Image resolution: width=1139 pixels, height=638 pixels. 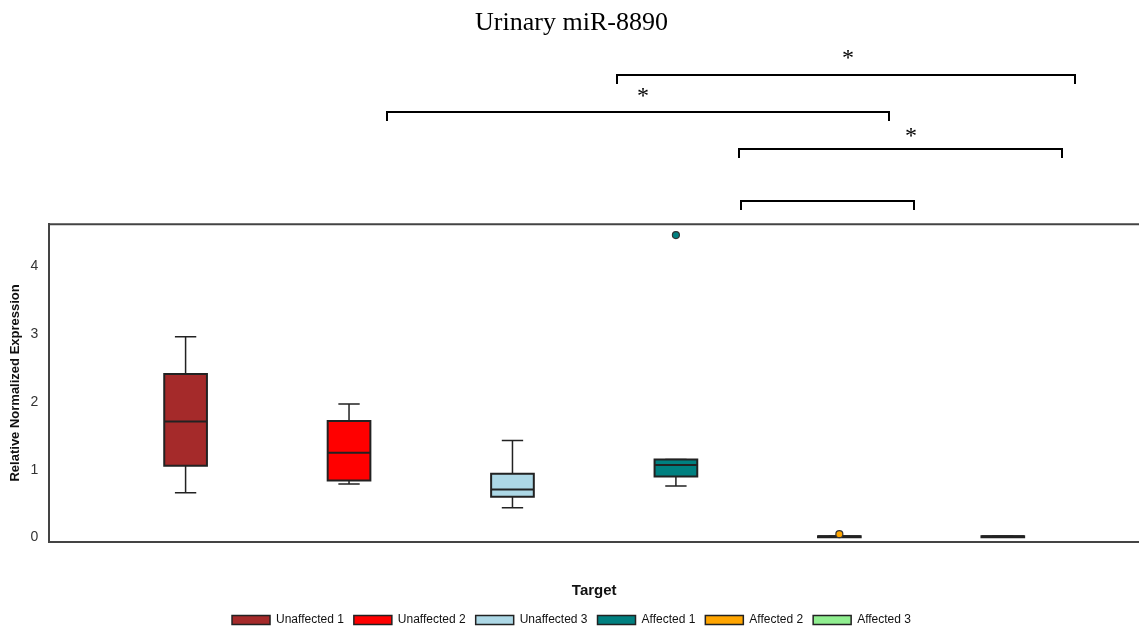 I want to click on chart-title: Urinary miR-8890, so click(x=571, y=22).